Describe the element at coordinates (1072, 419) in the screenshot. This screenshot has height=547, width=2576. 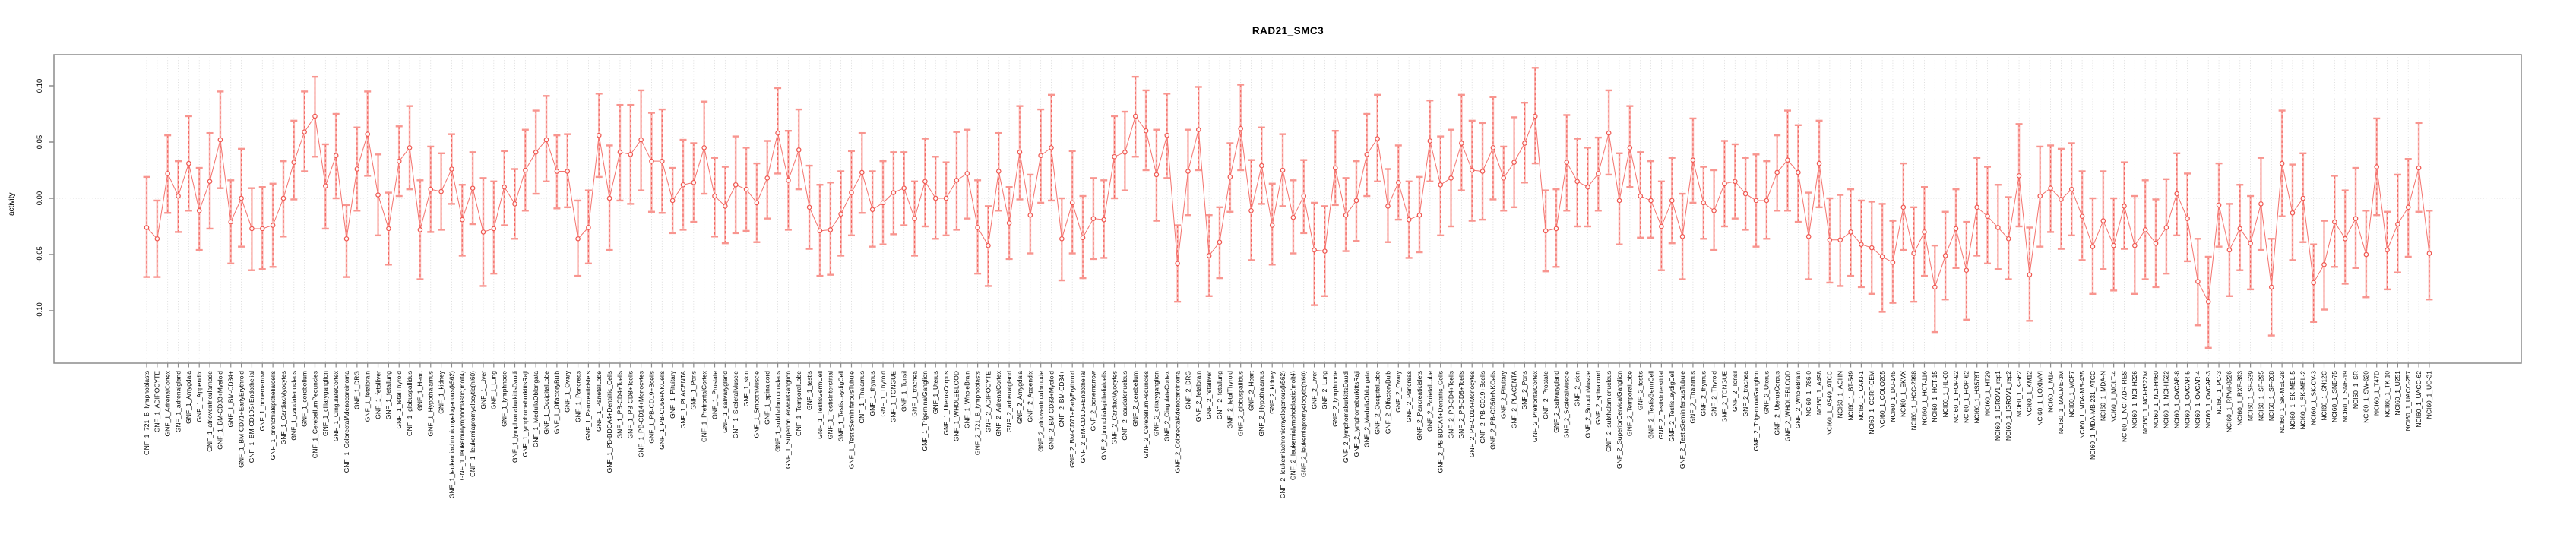
I see `x-category-label: GNF_2_BM-CD71+EarlyErythroid` at that location.